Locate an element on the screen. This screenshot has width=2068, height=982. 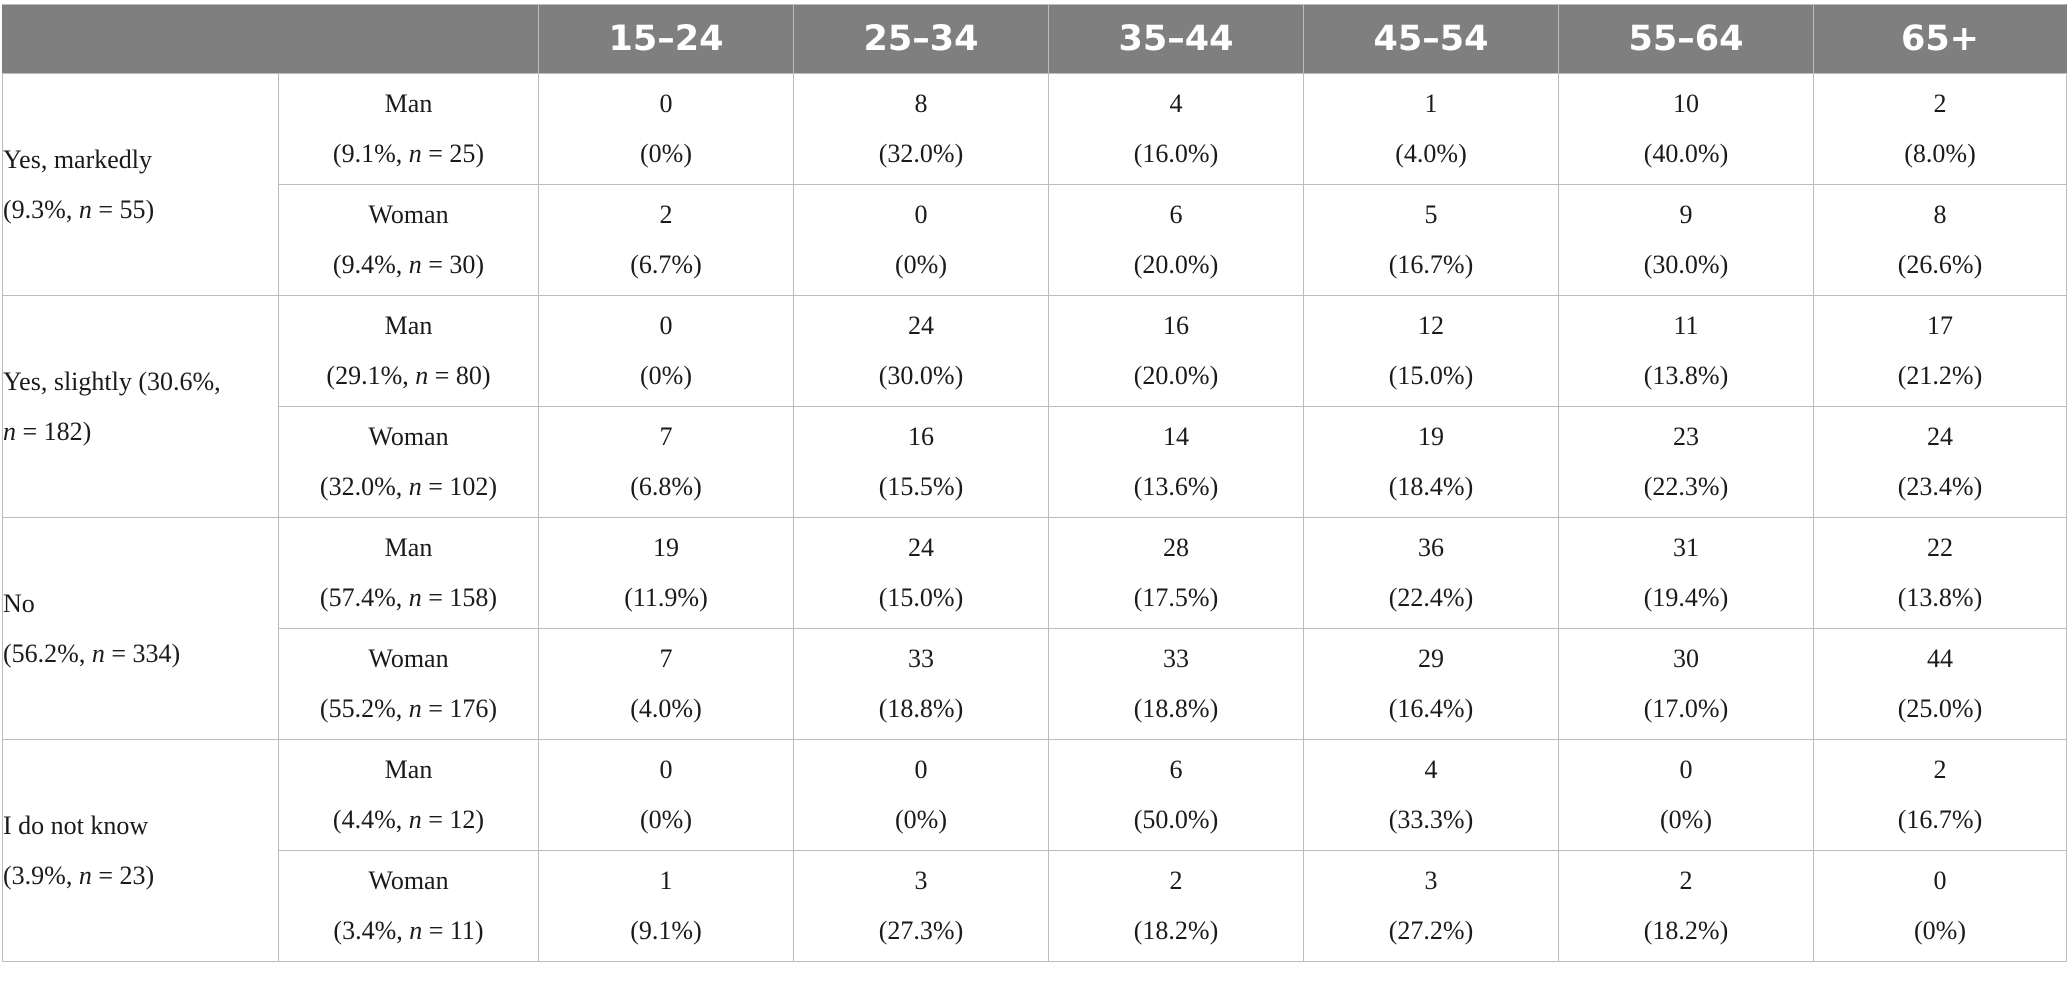
response-category-cell: Yes, slightly (30.6%, n = 182) is located at coordinates (140, 406).